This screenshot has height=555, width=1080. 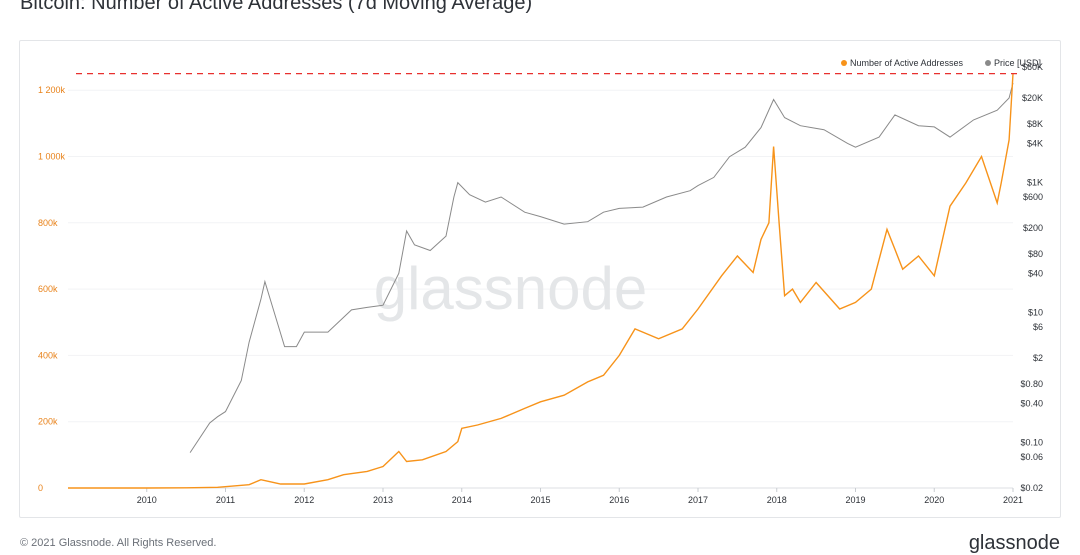 What do you see at coordinates (619, 500) in the screenshot?
I see `x-tick-label: 2016` at bounding box center [619, 500].